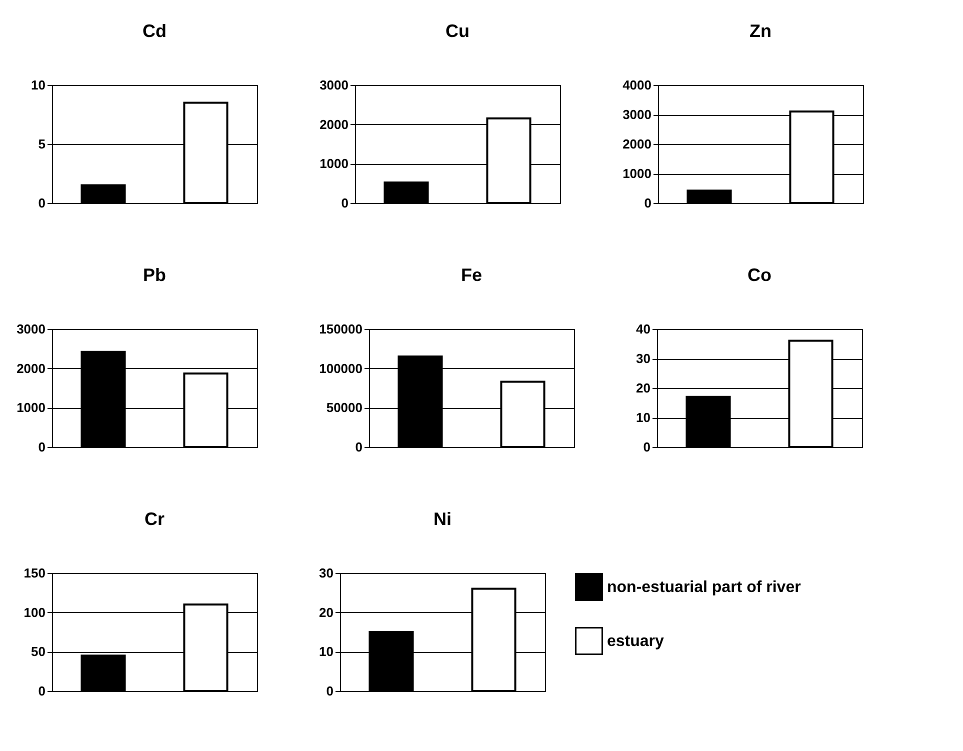  Describe the element at coordinates (154, 275) in the screenshot. I see `chart-title: Pb` at that location.